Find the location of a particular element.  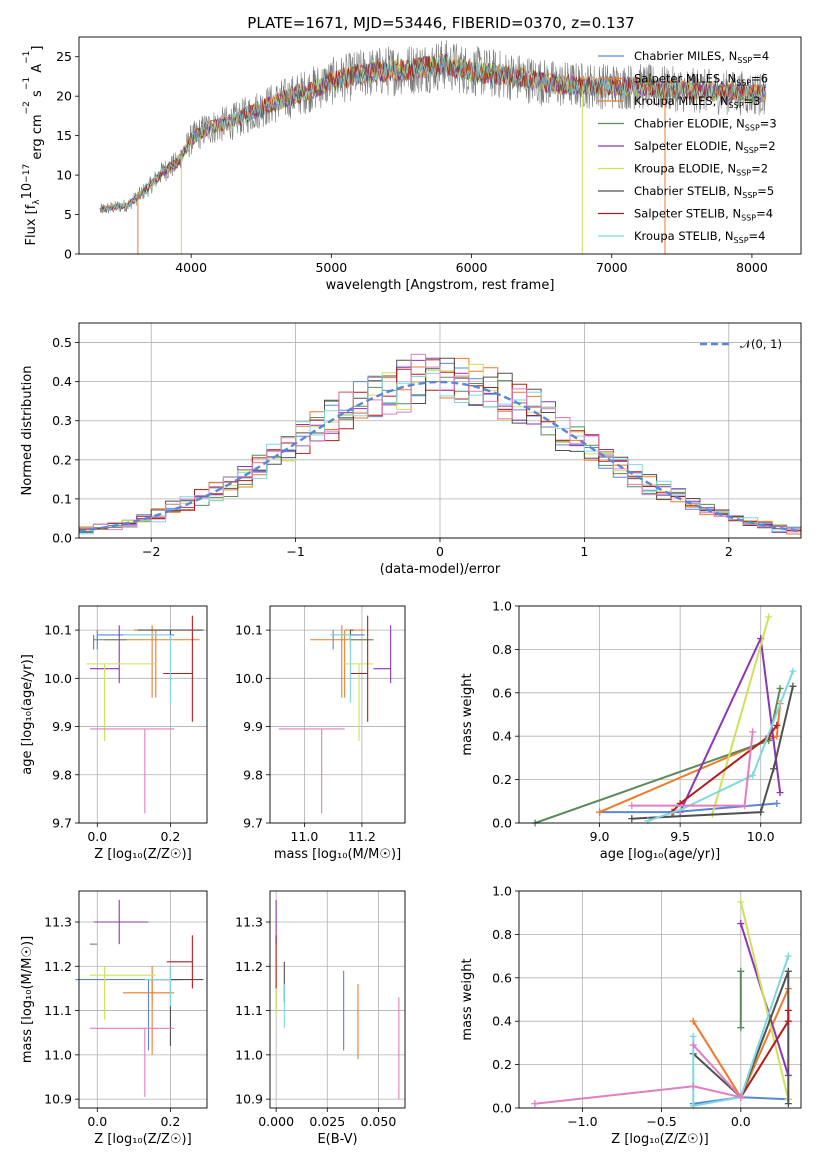

x-tick-label: 11.0 is located at coordinates (305, 836).